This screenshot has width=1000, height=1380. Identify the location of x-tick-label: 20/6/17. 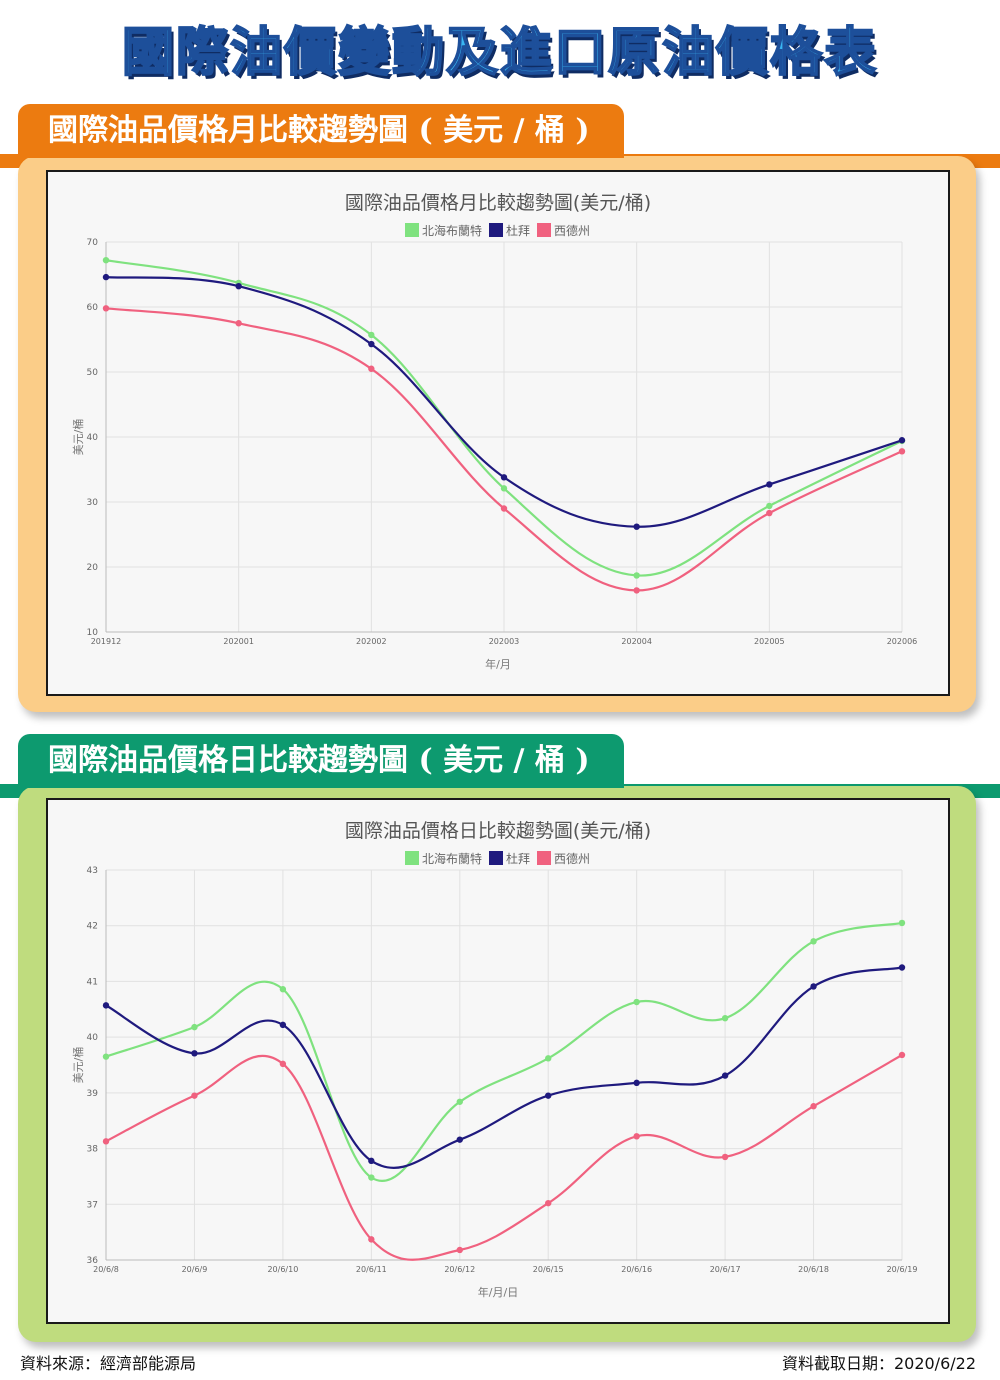
(725, 1269).